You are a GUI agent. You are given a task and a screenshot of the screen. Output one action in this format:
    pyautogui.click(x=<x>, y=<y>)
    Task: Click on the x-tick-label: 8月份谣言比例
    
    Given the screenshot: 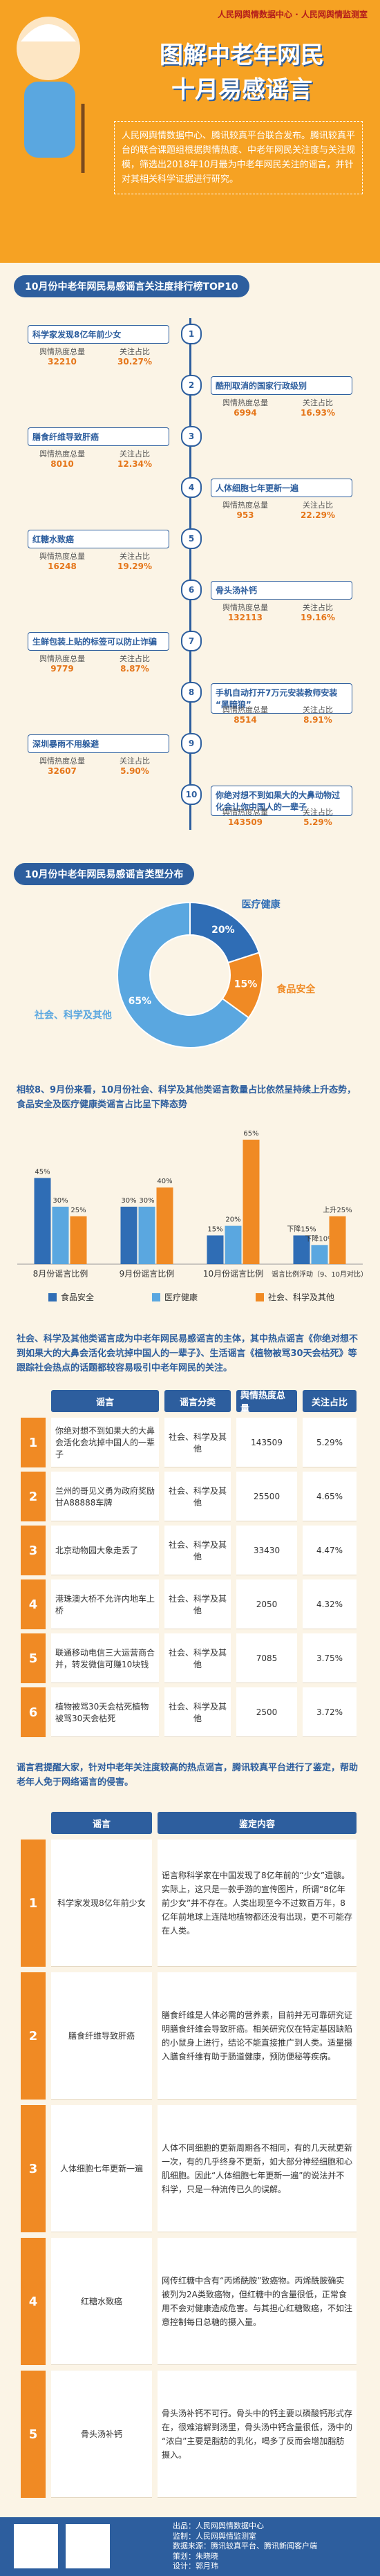 What is the action you would take?
    pyautogui.click(x=61, y=1274)
    